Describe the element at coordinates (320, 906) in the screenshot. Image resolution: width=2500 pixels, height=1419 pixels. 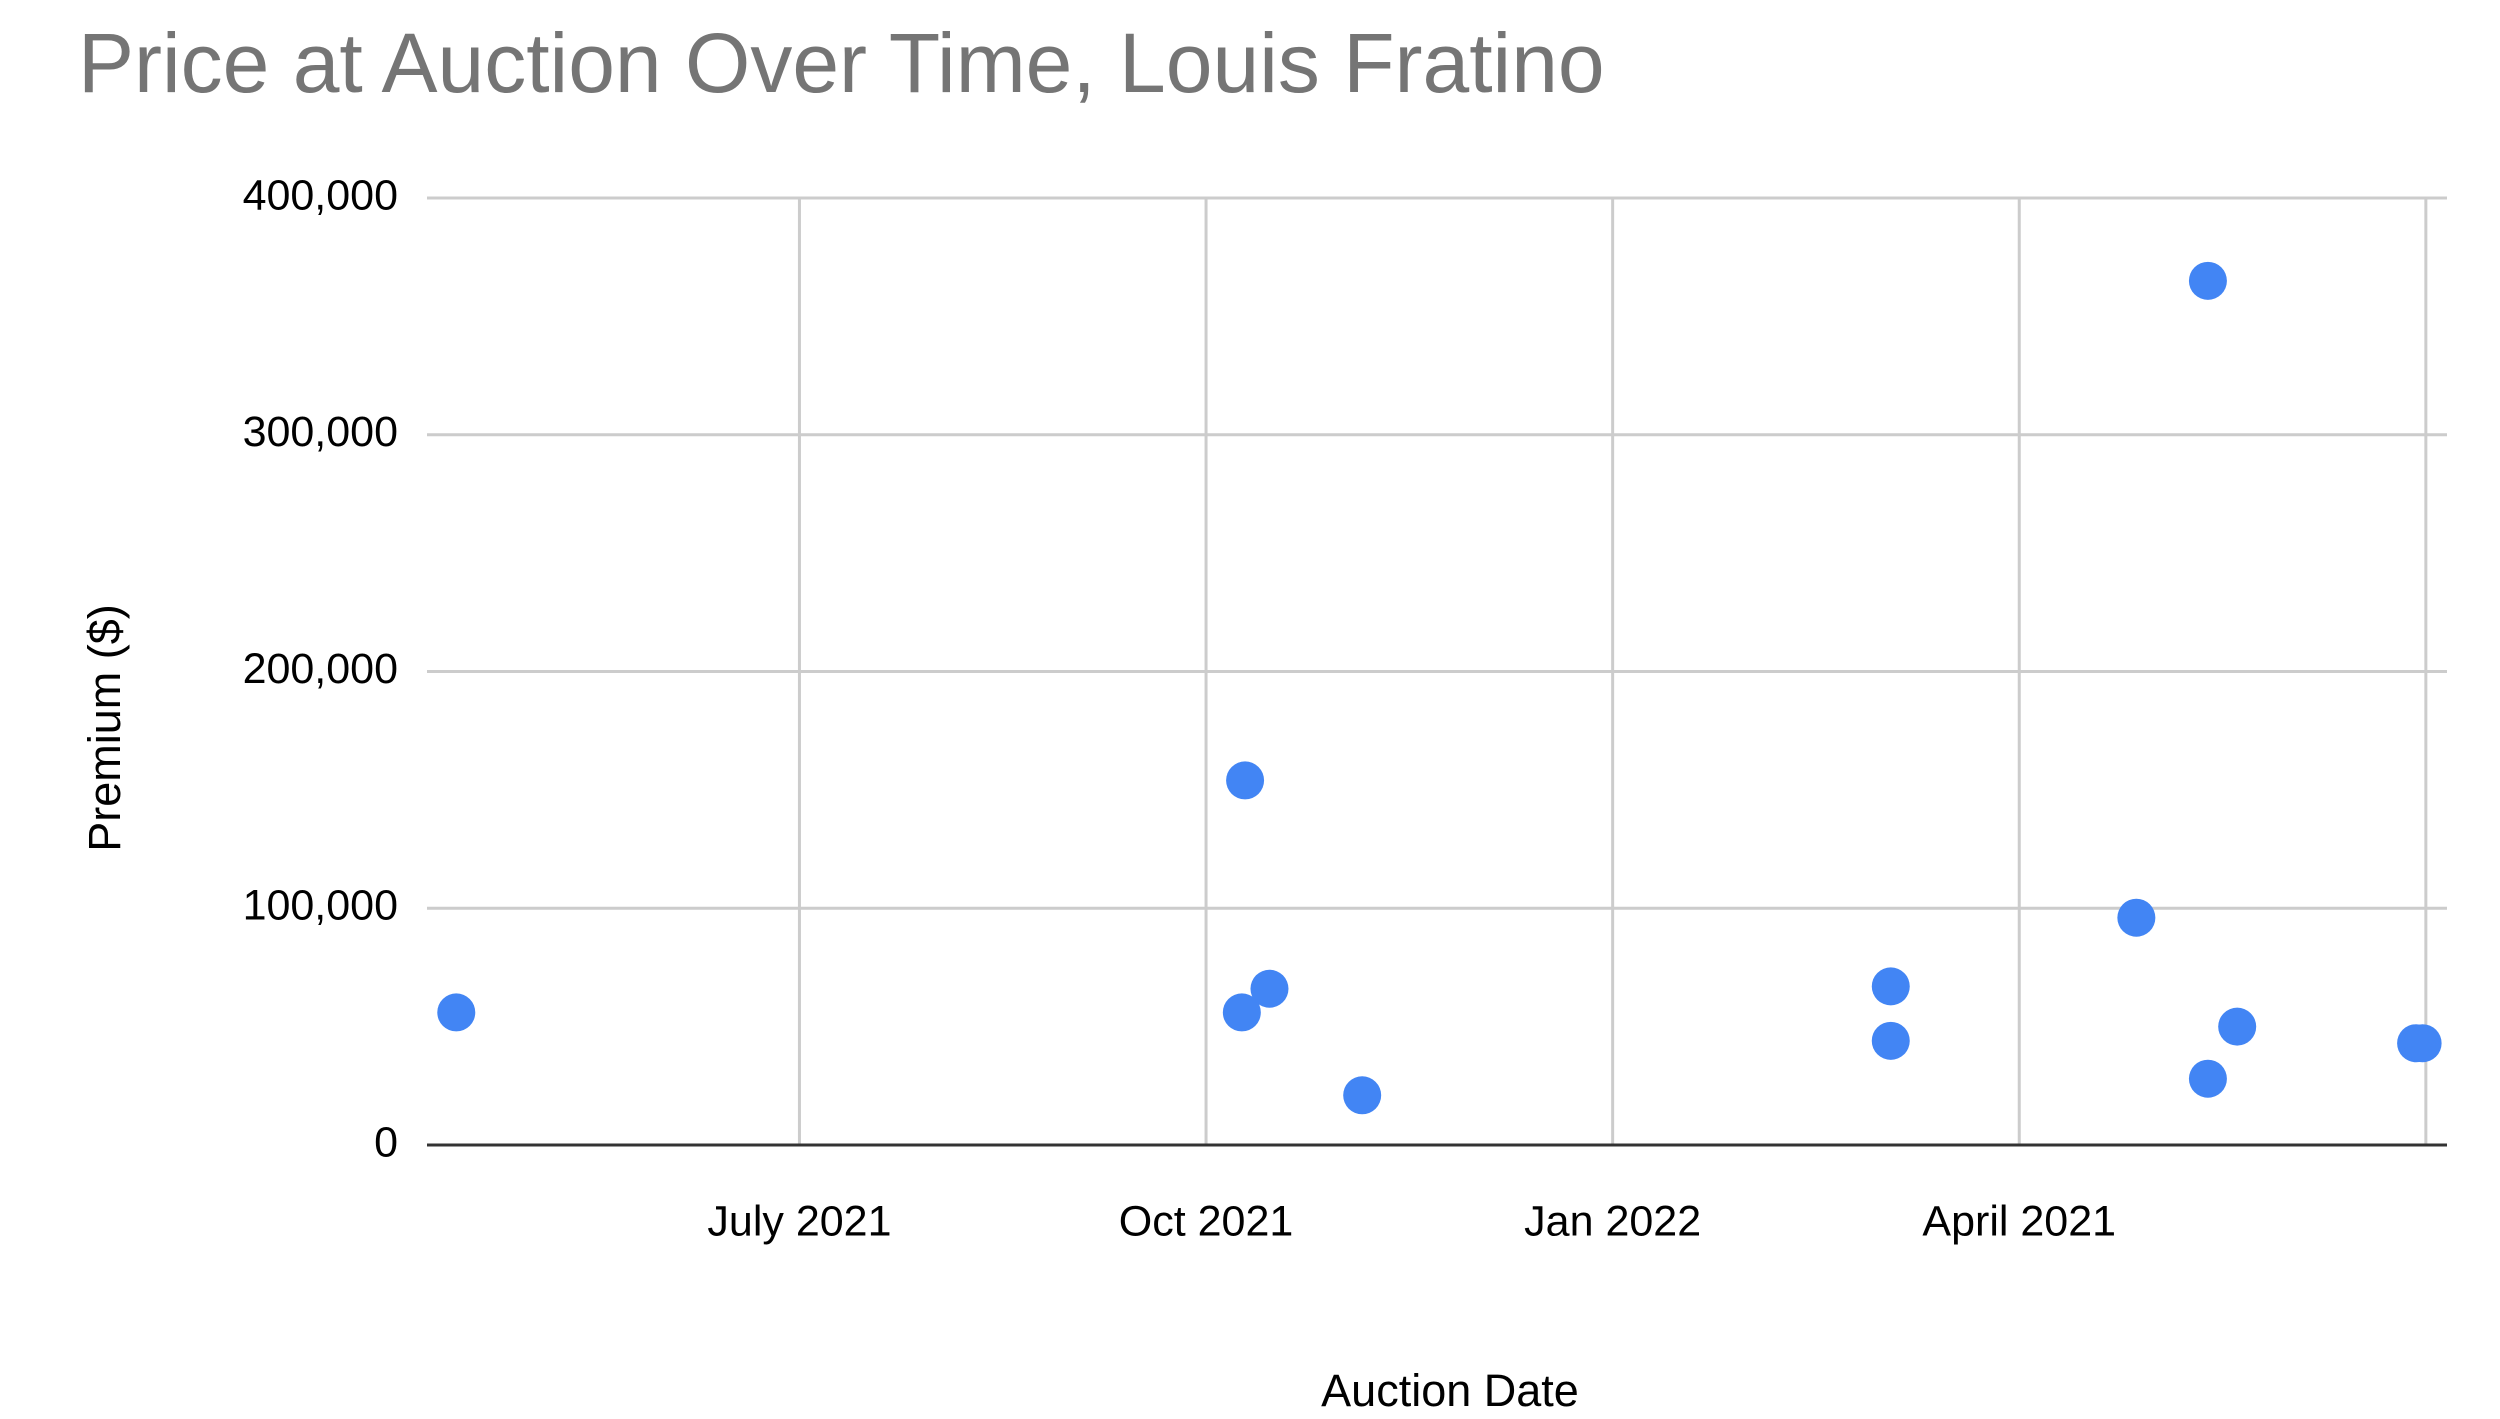
I see `y-tick-label: 100,000` at that location.